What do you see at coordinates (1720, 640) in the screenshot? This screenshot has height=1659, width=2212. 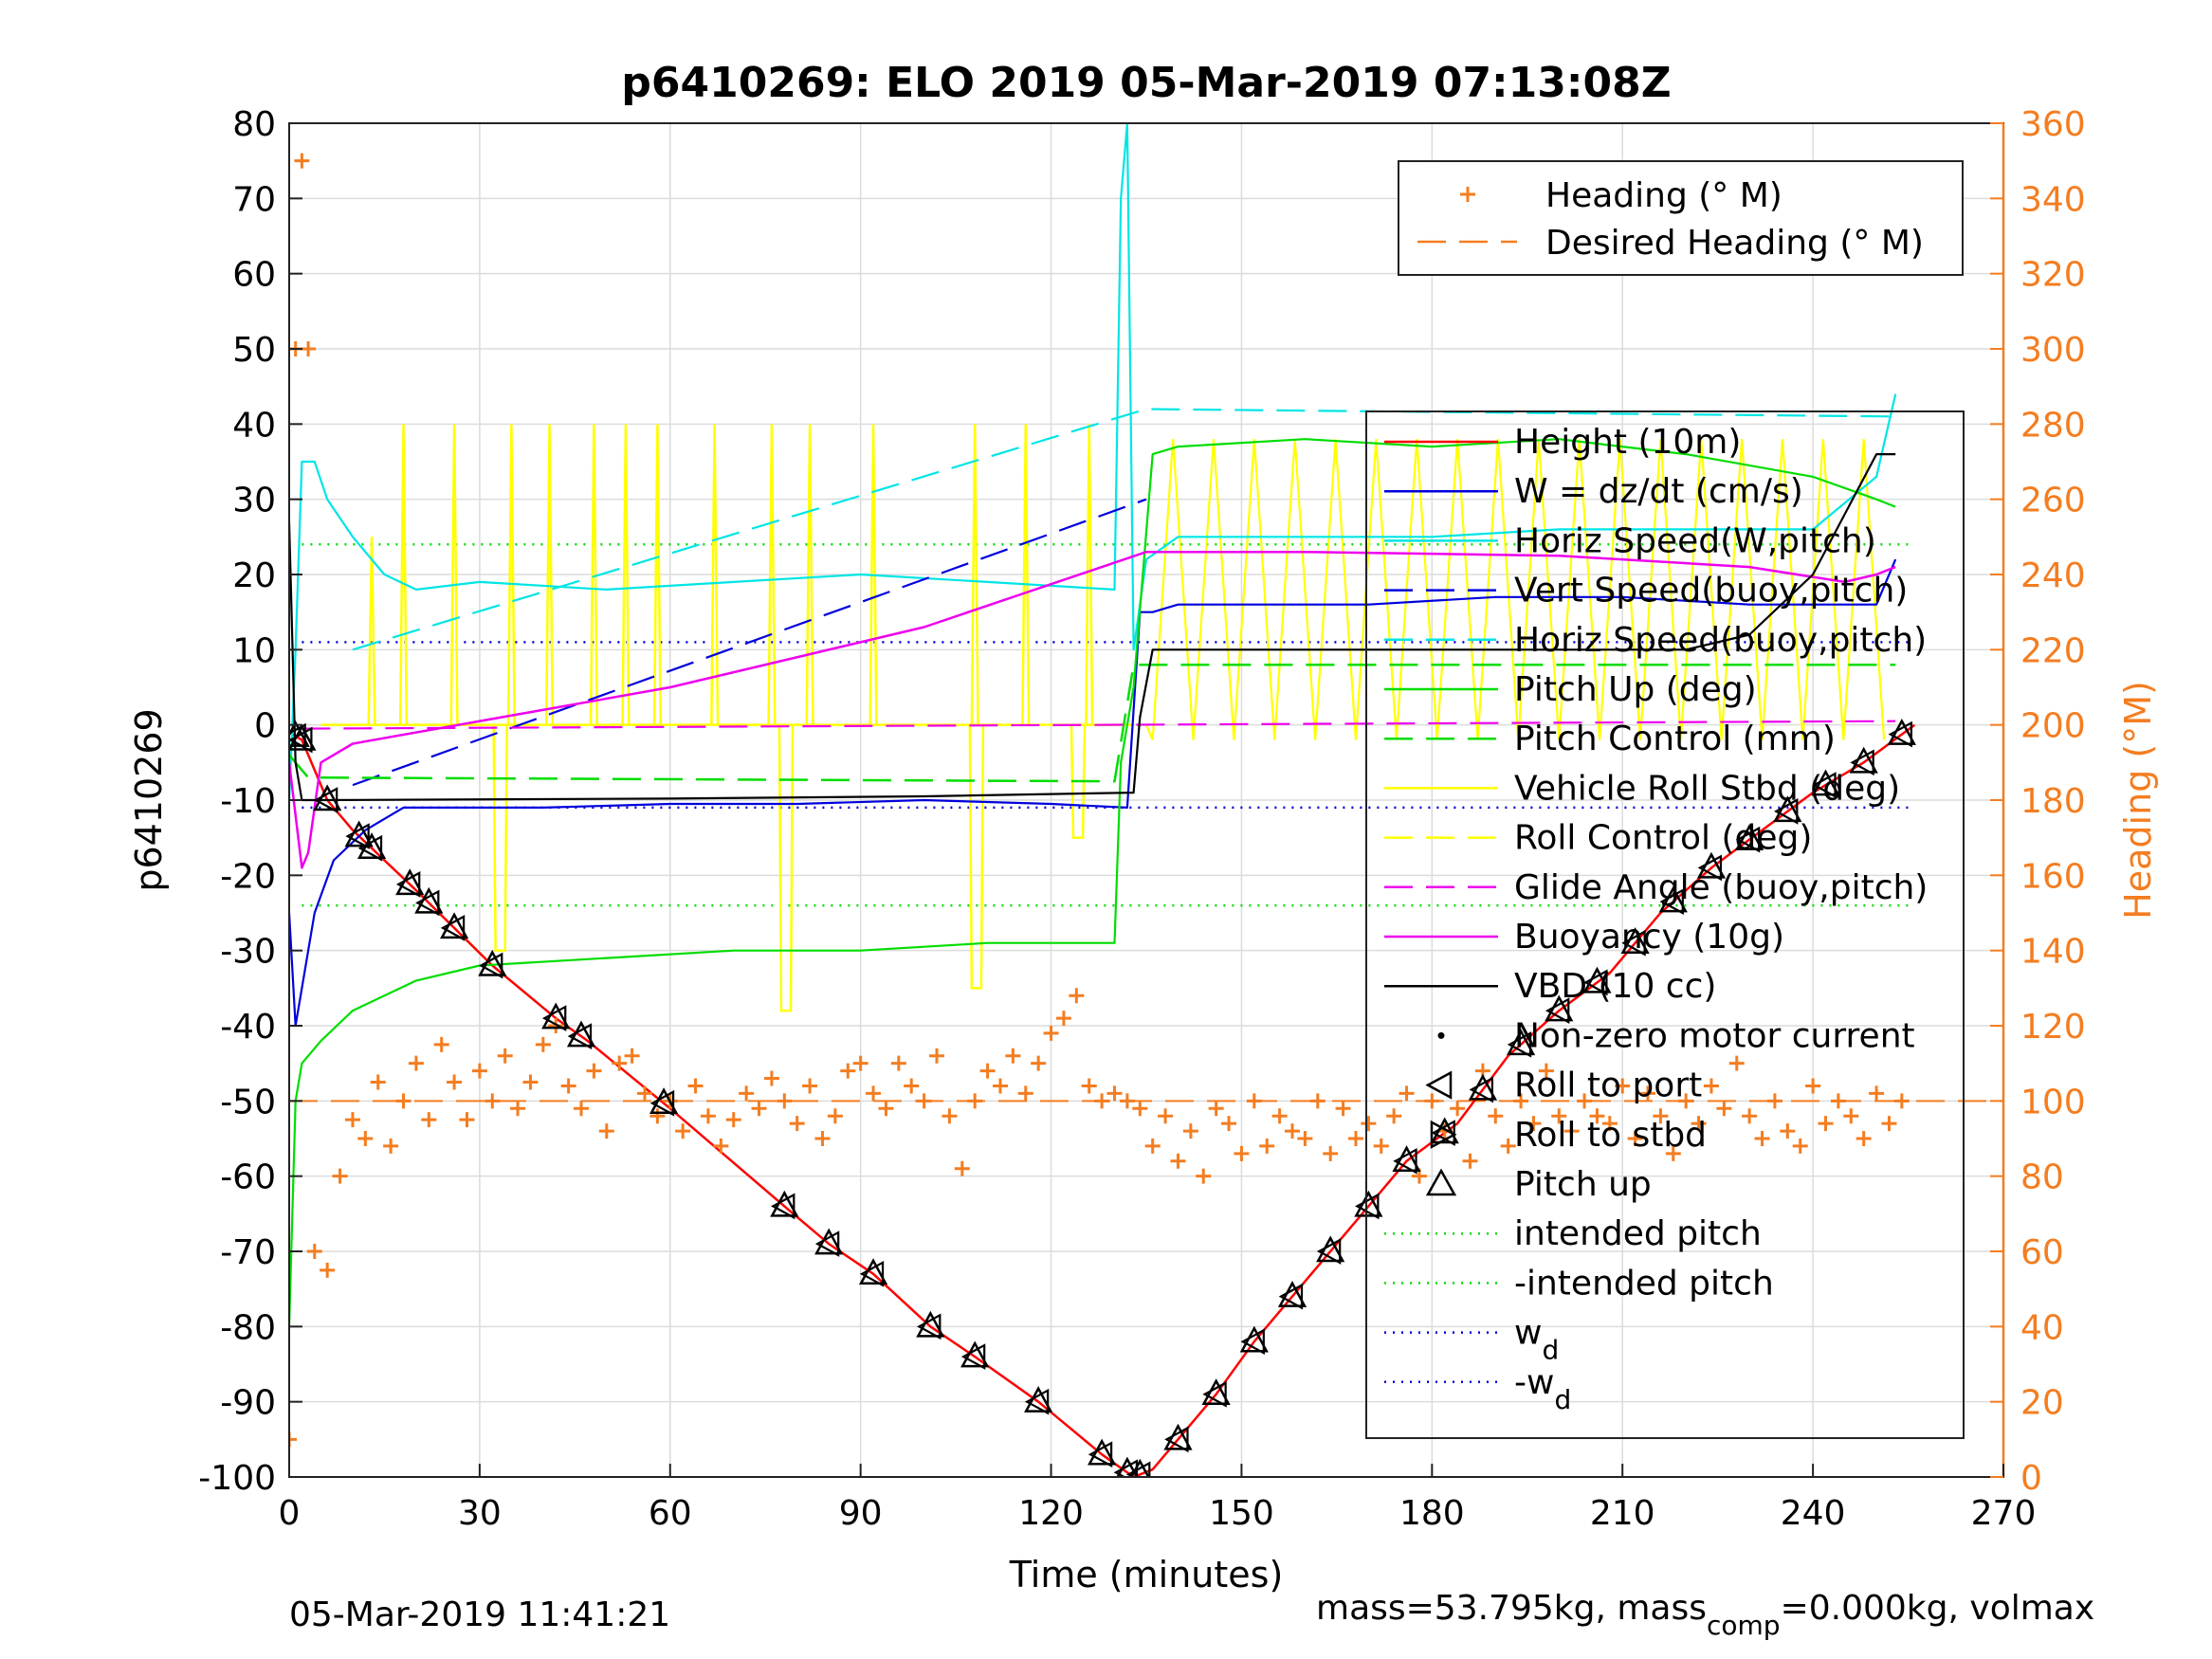 I see `legend-label: Horiz Speed(buoy,pitch)` at bounding box center [1720, 640].